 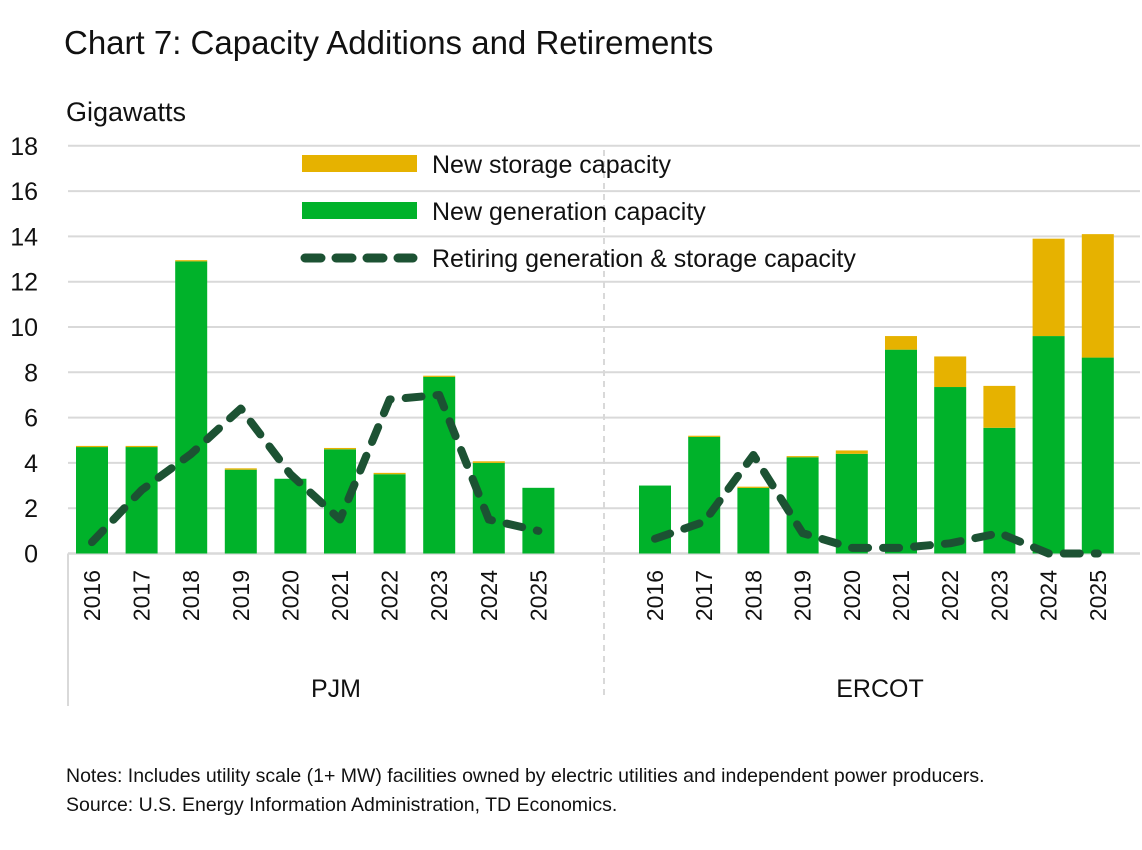 What do you see at coordinates (31, 555) in the screenshot?
I see `y-tick-label: 0` at bounding box center [31, 555].